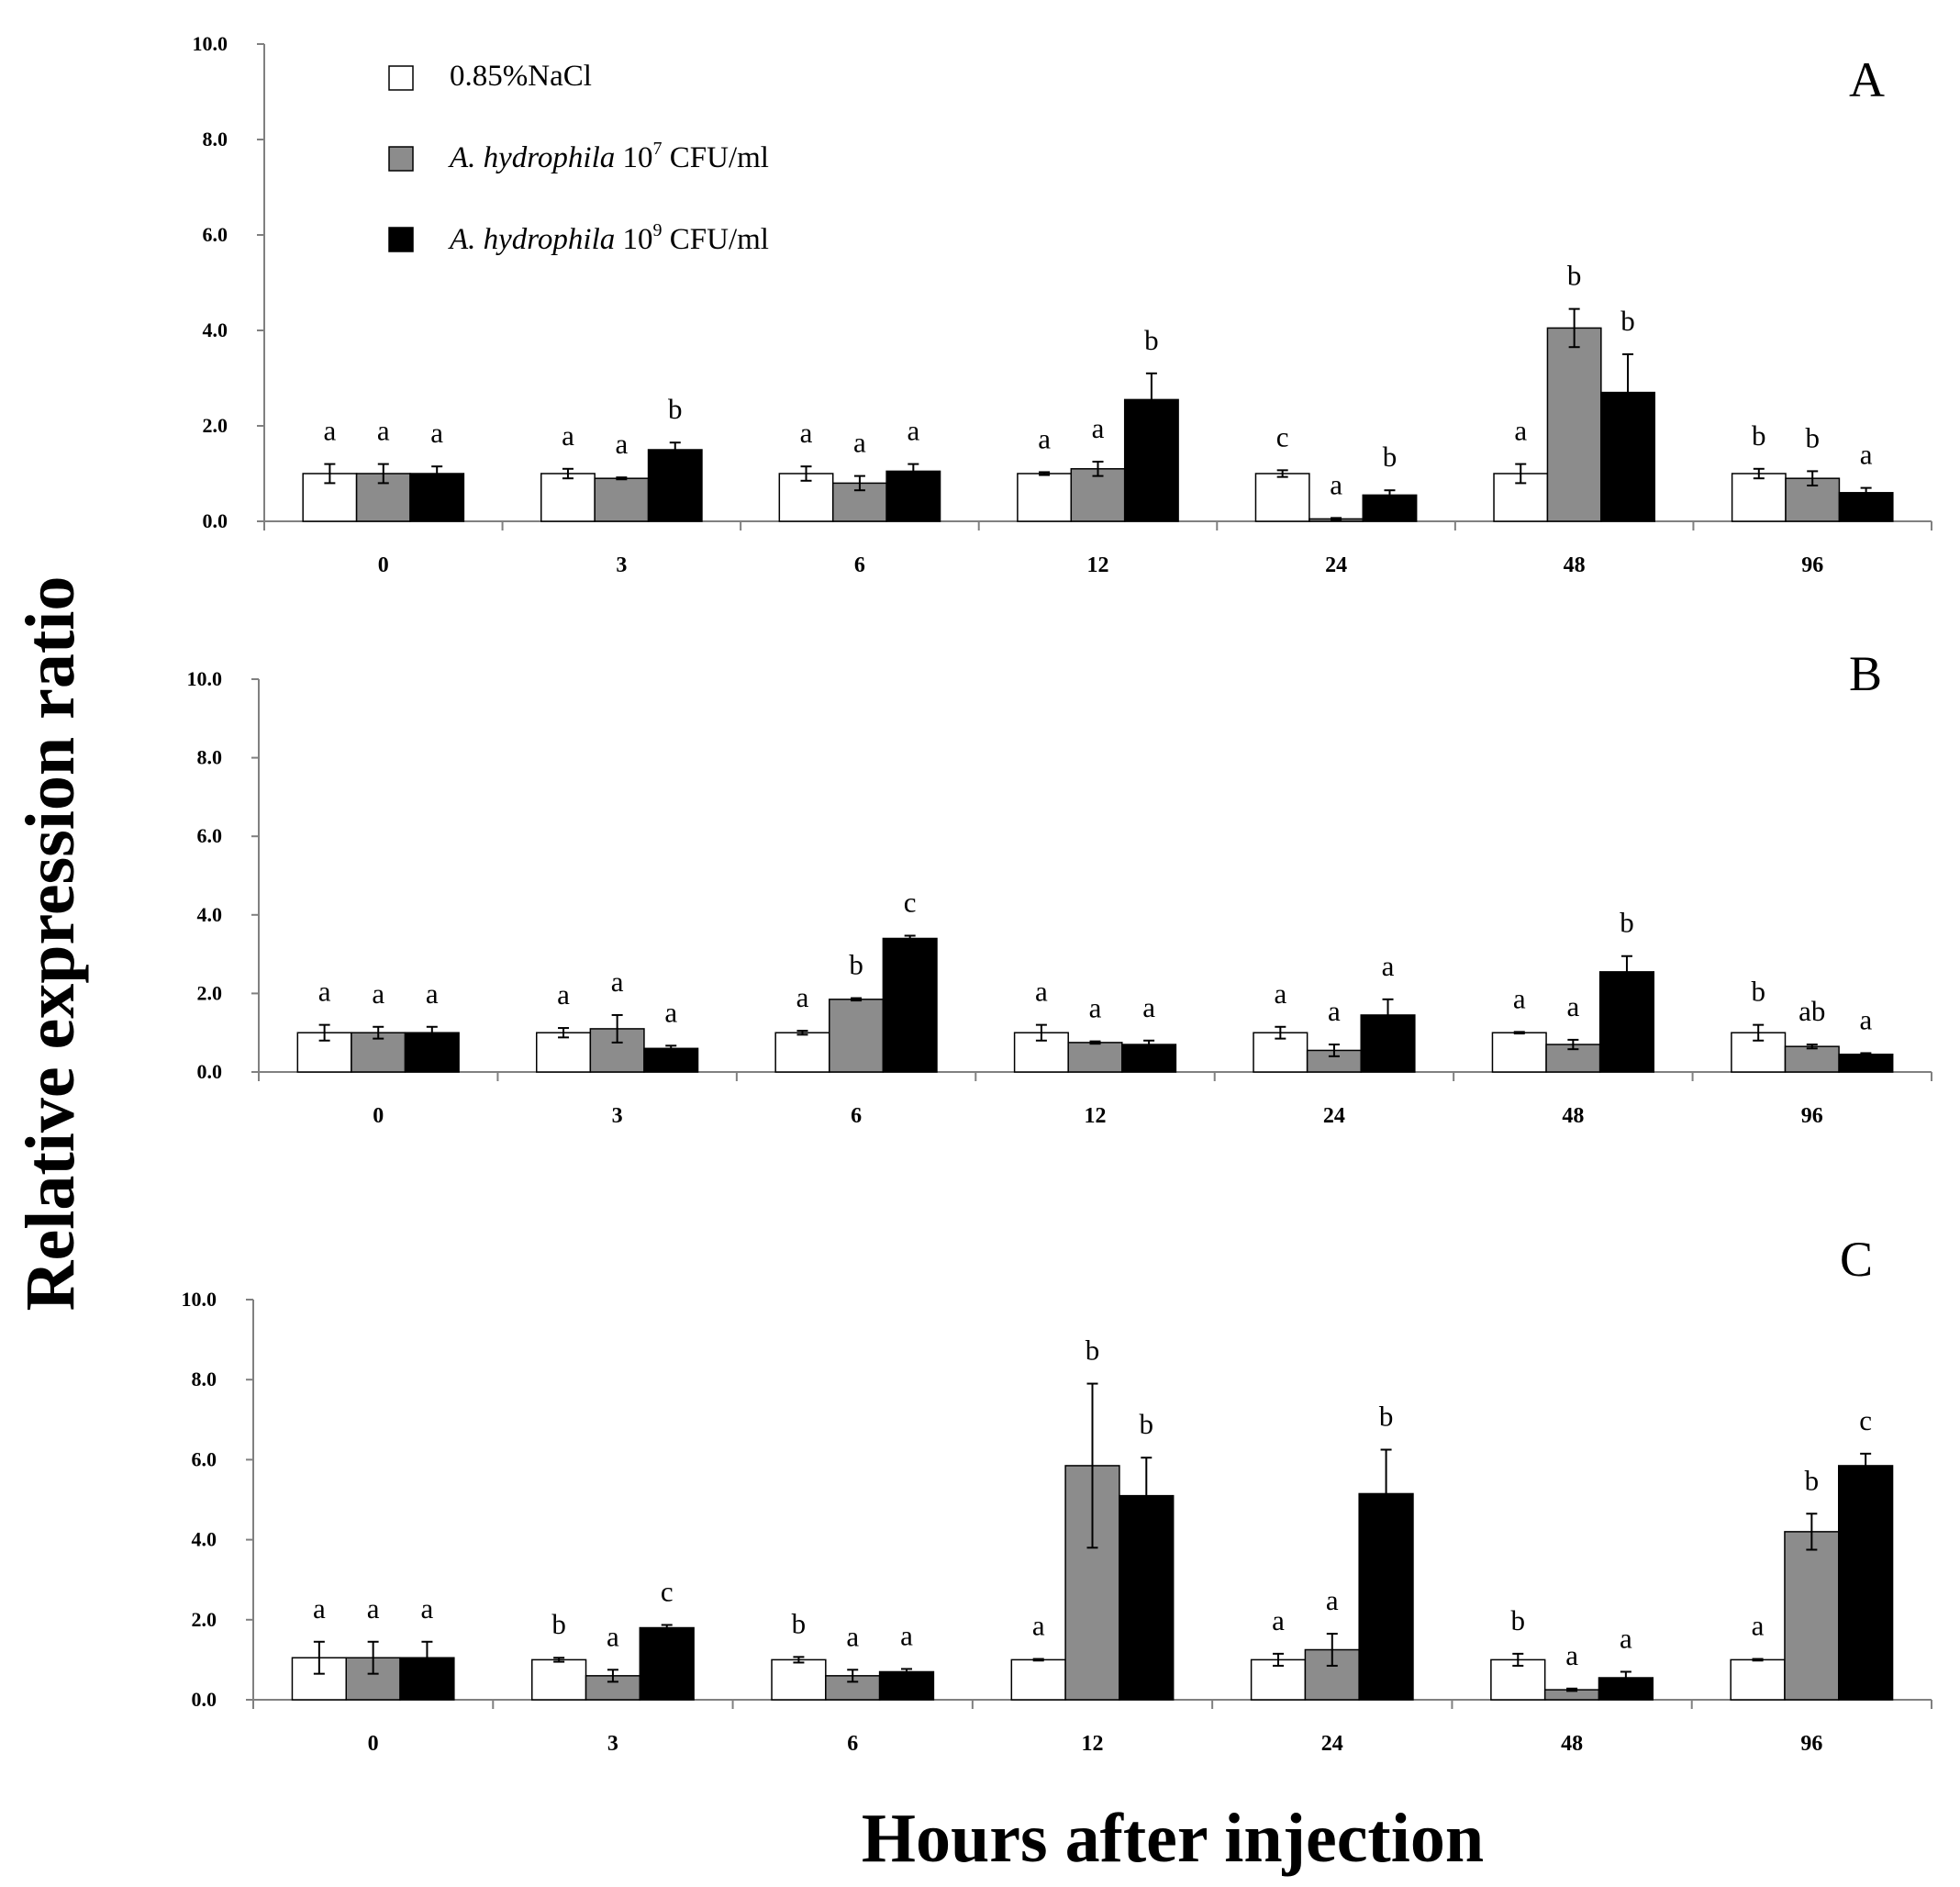 The height and width of the screenshot is (1887, 1960). What do you see at coordinates (401, 159) in the screenshot?
I see `legend-swatch-low-dose` at bounding box center [401, 159].